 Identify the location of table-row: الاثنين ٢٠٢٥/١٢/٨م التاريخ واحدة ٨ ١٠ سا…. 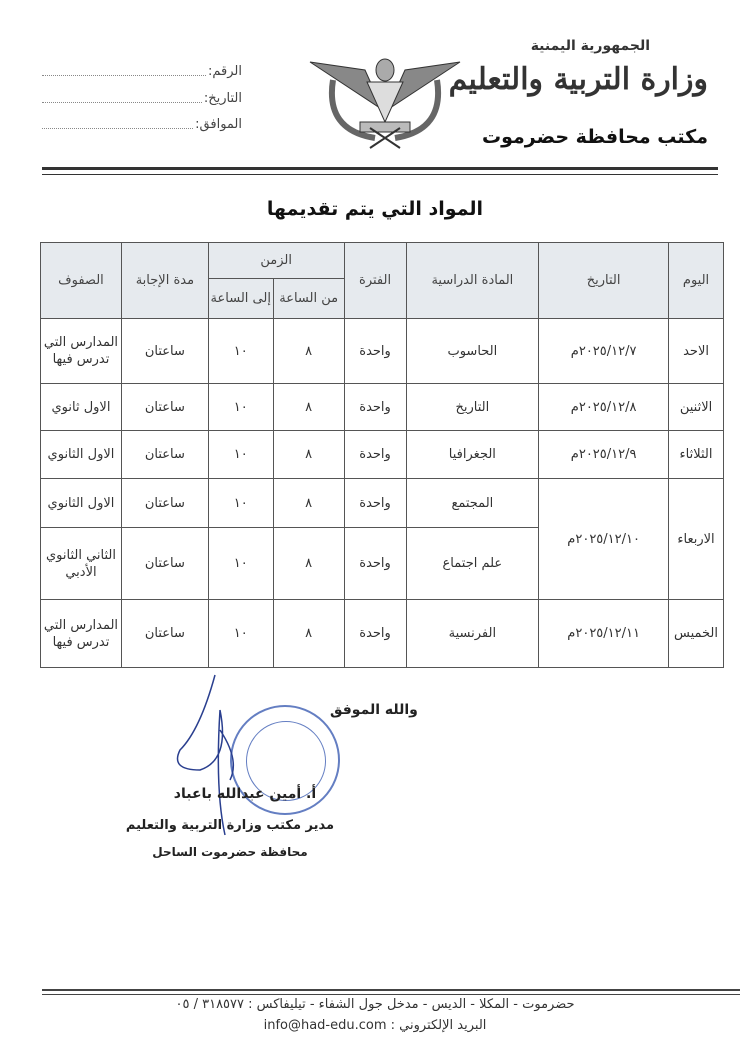
(382, 407).